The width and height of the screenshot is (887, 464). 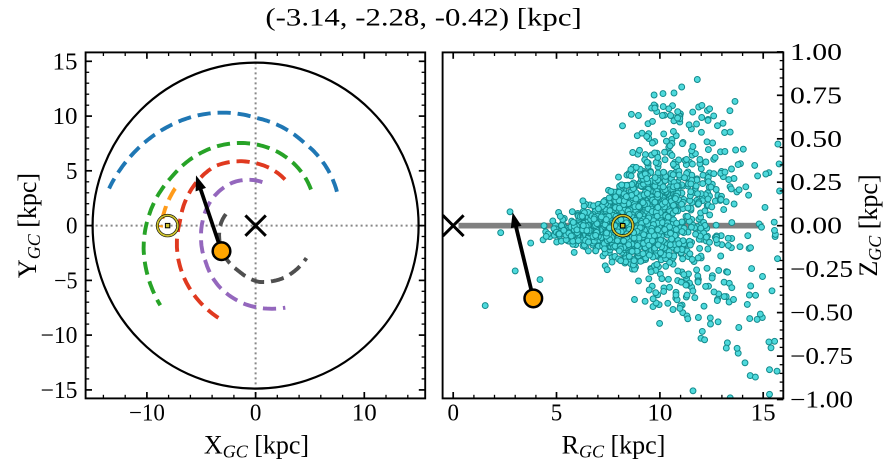 I want to click on svg-text: 1.00, so click(x=816, y=53).